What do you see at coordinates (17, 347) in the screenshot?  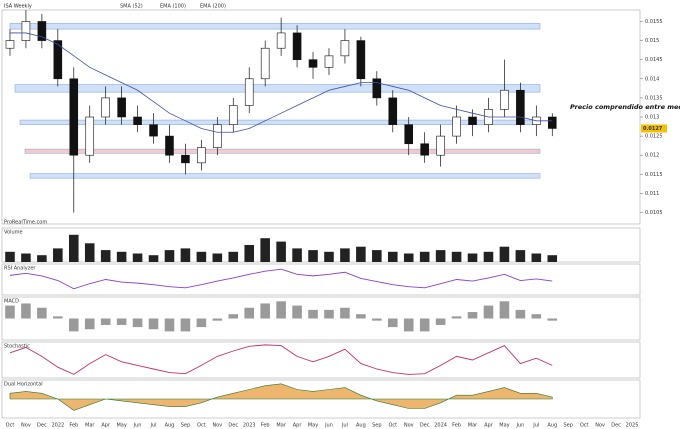 I see `indicator-label: Stochastic` at bounding box center [17, 347].